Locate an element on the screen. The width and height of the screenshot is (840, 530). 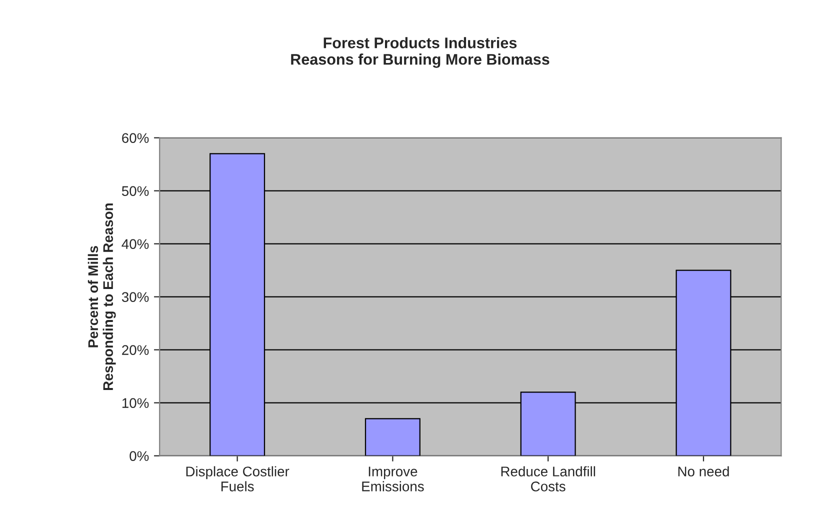
y-tick-label: 0% is located at coordinates (139, 456).